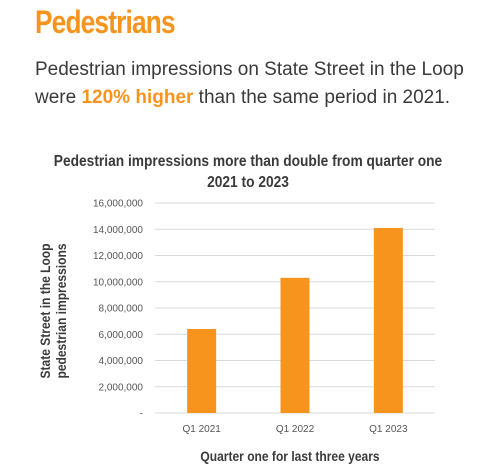 Image resolution: width=486 pixels, height=467 pixels. I want to click on y-tick-label: 10,000,000, so click(118, 282).